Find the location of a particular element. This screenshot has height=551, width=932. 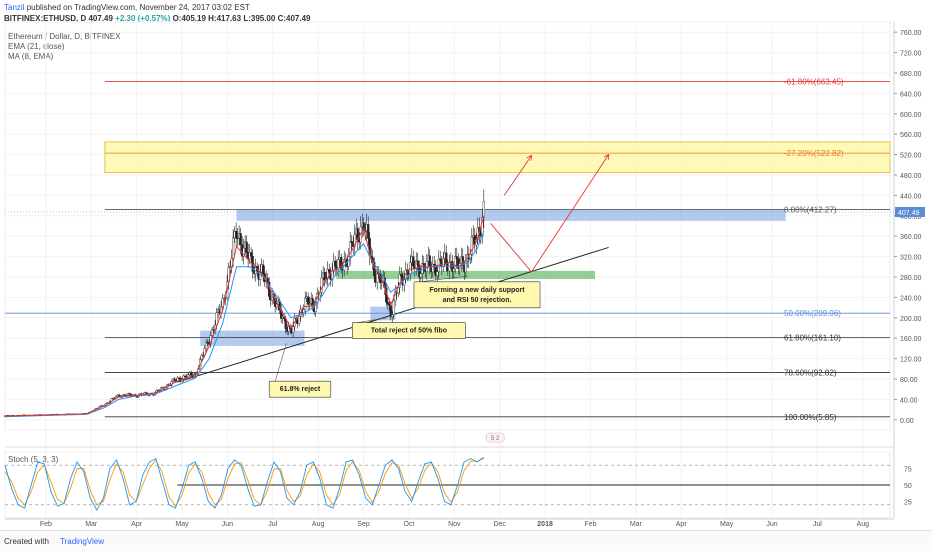

time-tick-label: Dec is located at coordinates (499, 524).